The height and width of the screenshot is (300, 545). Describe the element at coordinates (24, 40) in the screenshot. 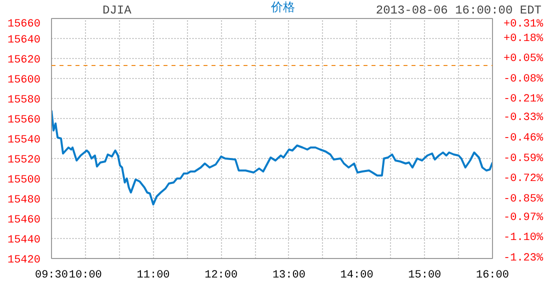

I see `y-tick-label: 15640` at that location.